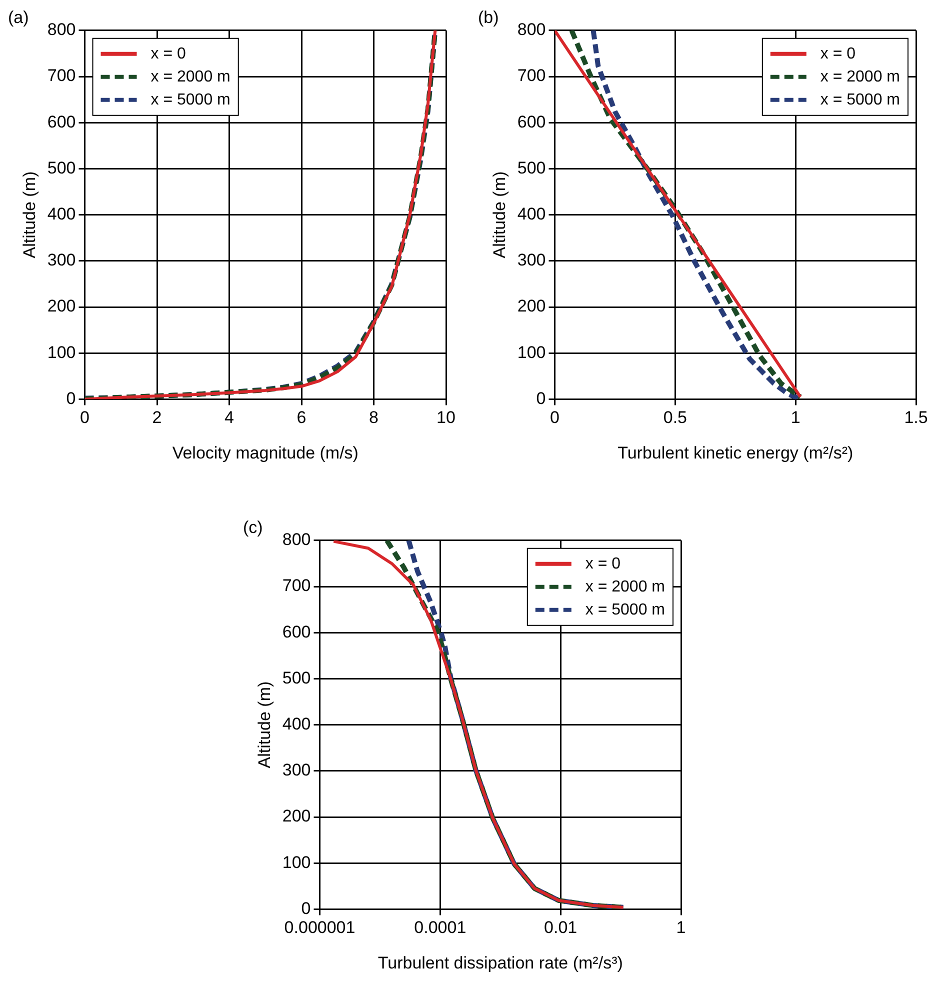 The image size is (933, 987). What do you see at coordinates (301, 418) in the screenshot?
I see `x-tick-label: 6` at bounding box center [301, 418].